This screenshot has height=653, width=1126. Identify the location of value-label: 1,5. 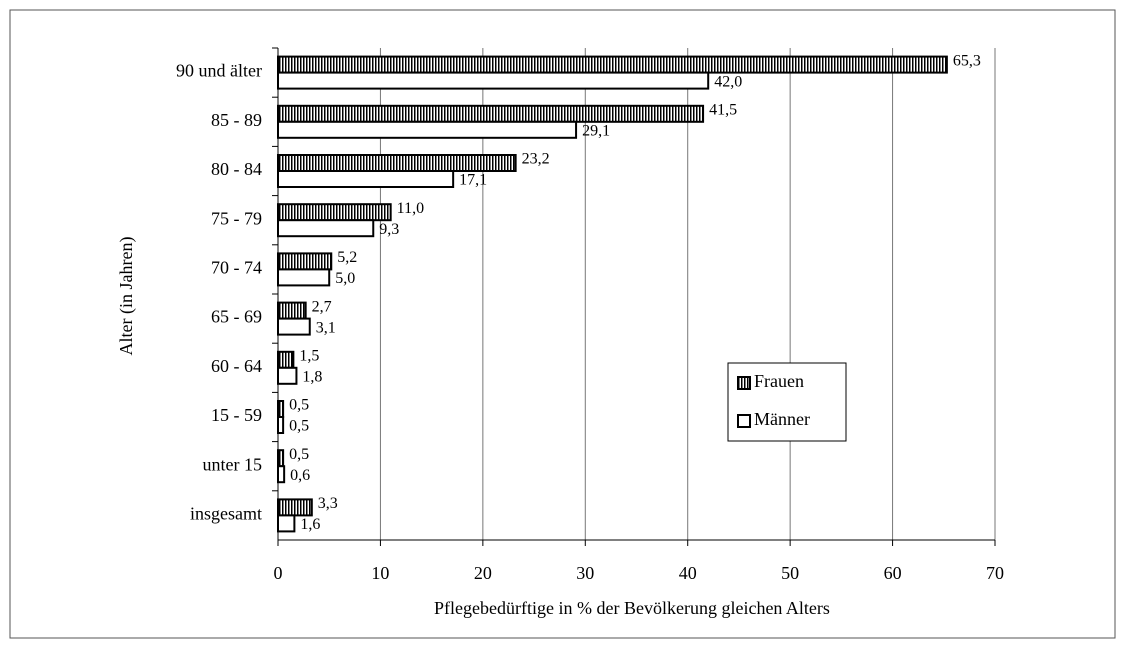
(309, 355).